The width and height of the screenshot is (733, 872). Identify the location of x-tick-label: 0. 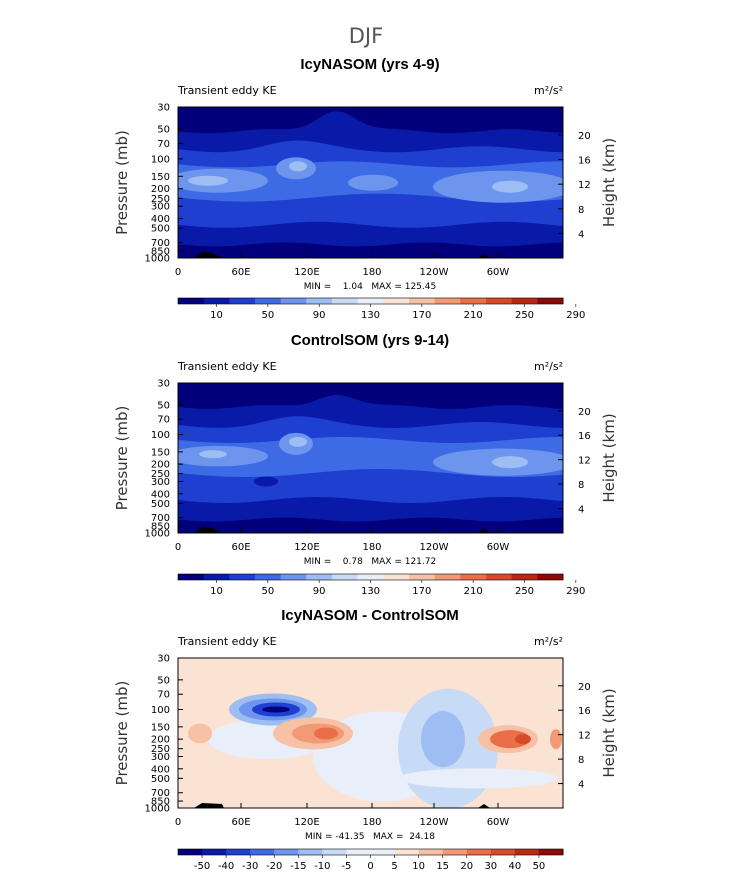
(178, 272).